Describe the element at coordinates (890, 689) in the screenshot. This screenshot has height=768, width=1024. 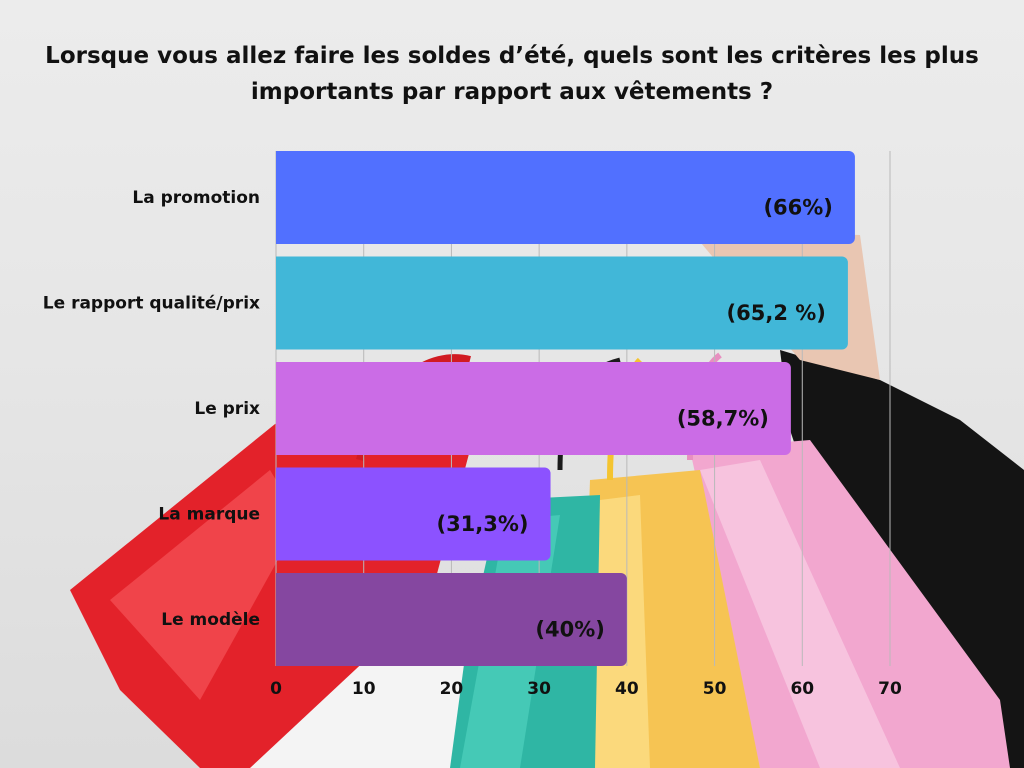
I see `x-tick-label: 70` at that location.